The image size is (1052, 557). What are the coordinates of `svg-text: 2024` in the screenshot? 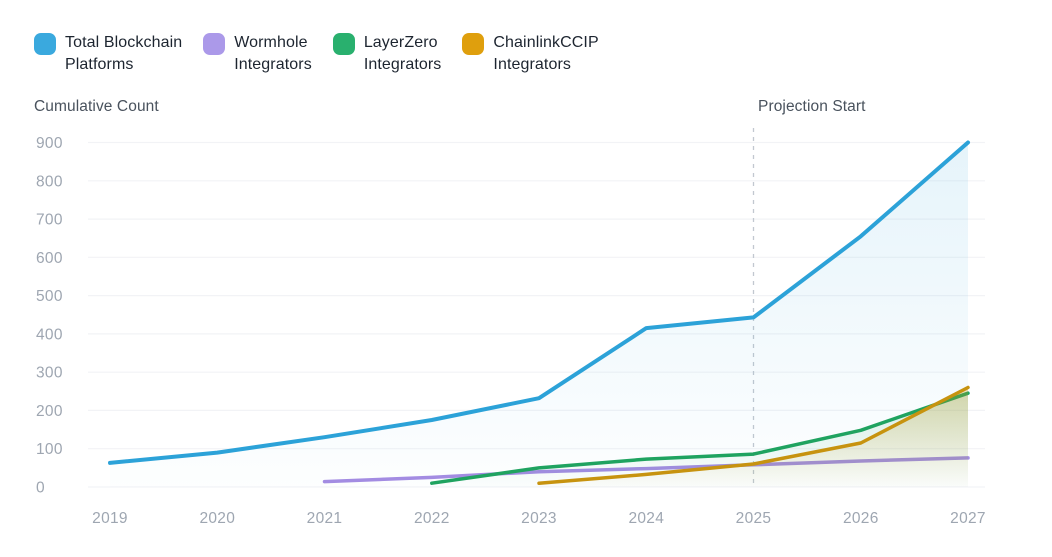 It's located at (646, 518).